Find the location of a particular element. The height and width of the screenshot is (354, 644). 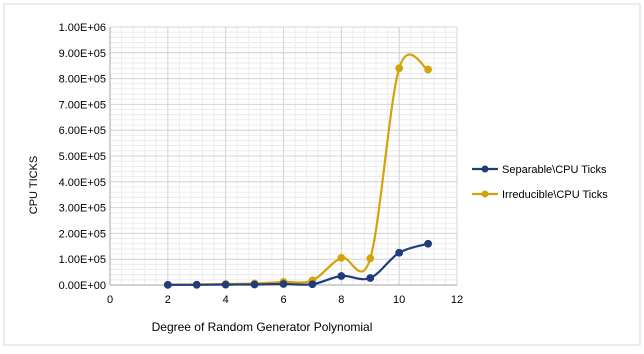

legend-label-irreducible-cpu-ticks: Irreducible\CPU Ticks is located at coordinates (555, 195).